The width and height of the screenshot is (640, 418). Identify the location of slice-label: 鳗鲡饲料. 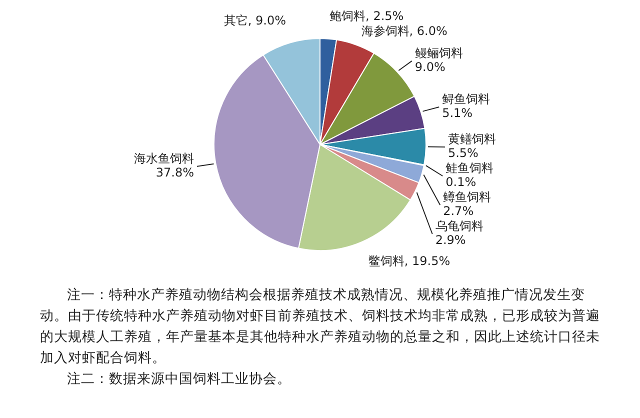
(438, 53).